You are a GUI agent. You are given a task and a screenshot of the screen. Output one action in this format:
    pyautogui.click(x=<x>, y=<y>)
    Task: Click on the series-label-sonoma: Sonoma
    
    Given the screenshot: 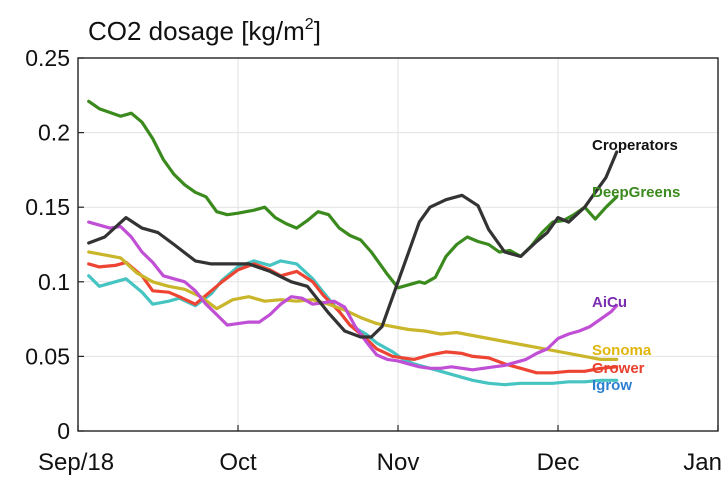 What is the action you would take?
    pyautogui.click(x=622, y=350)
    